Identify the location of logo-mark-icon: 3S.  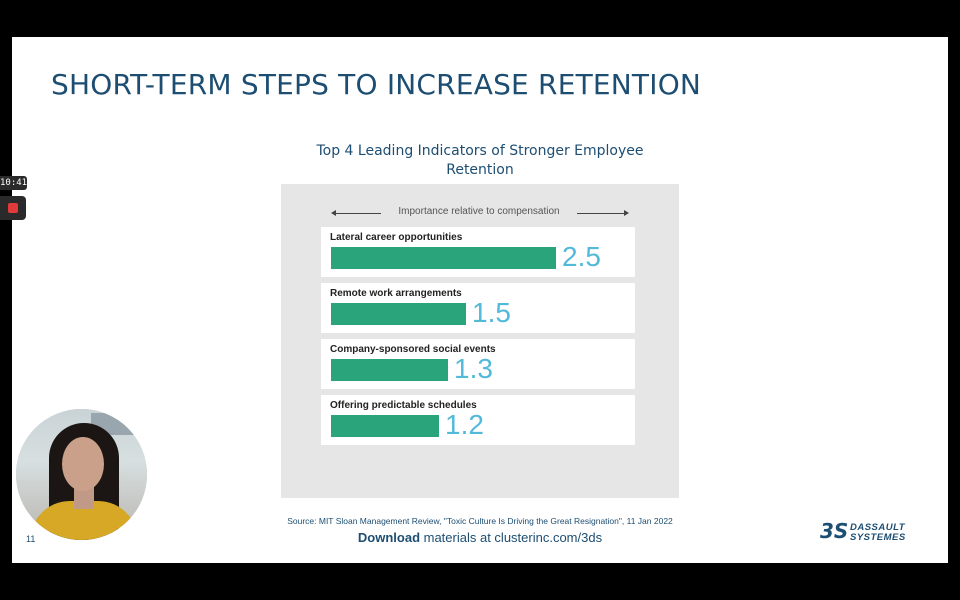
(834, 531).